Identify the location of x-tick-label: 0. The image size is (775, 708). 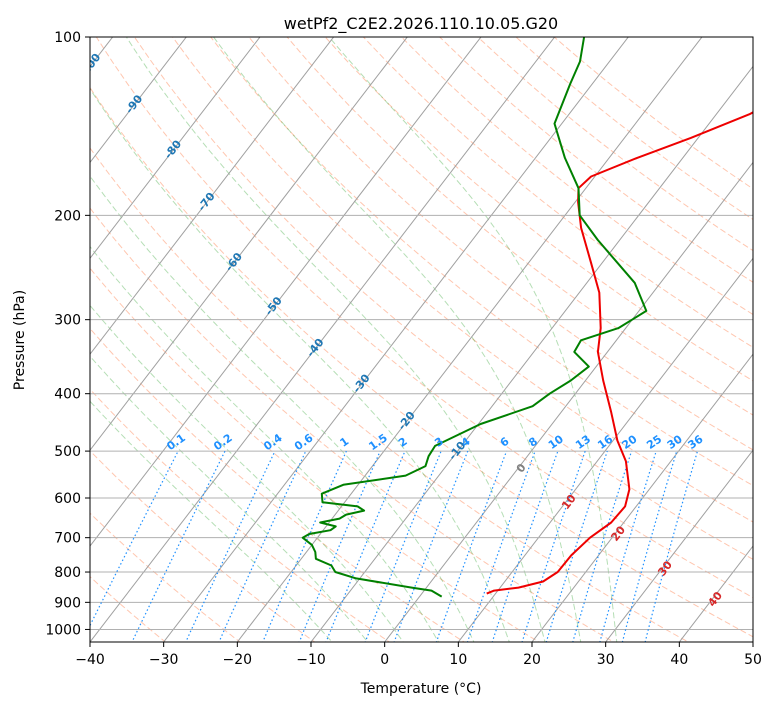
(384, 660).